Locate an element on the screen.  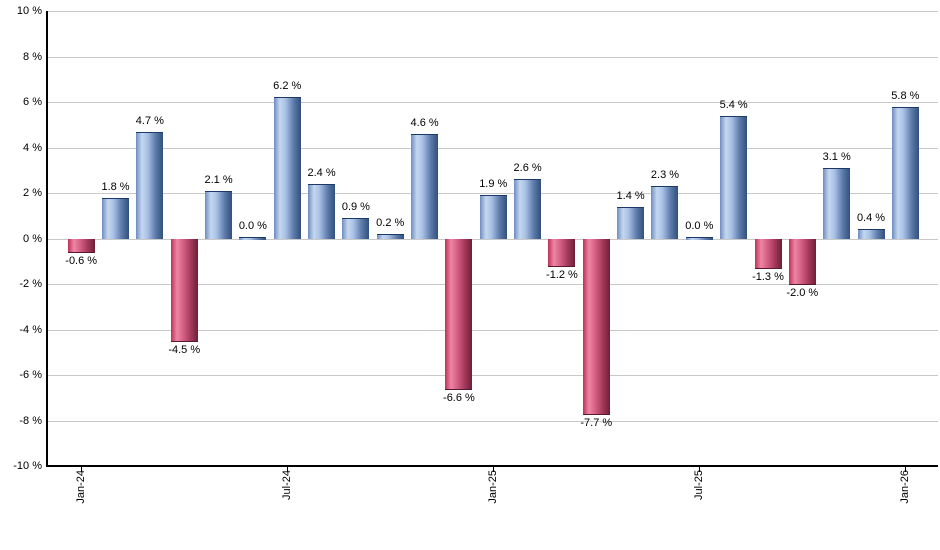
y-axis-tick-label: 4 % is located at coordinates (32, 147).